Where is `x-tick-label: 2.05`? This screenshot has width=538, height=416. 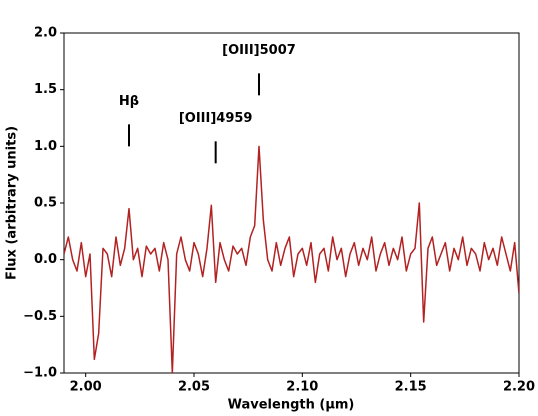 x-tick-label: 2.05 is located at coordinates (194, 387).